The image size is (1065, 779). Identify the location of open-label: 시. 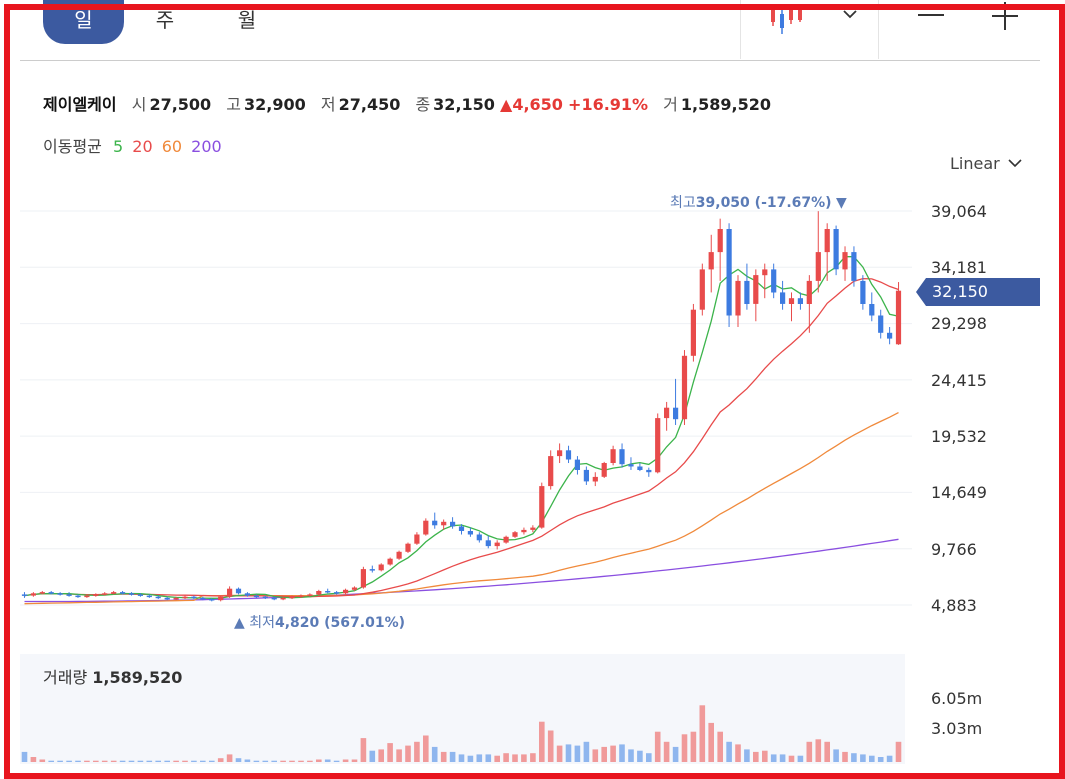
(139, 104).